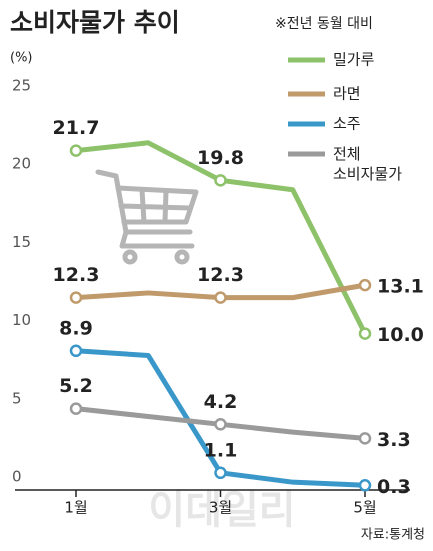  What do you see at coordinates (394, 487) in the screenshot?
I see `data-label: 0.3` at bounding box center [394, 487].